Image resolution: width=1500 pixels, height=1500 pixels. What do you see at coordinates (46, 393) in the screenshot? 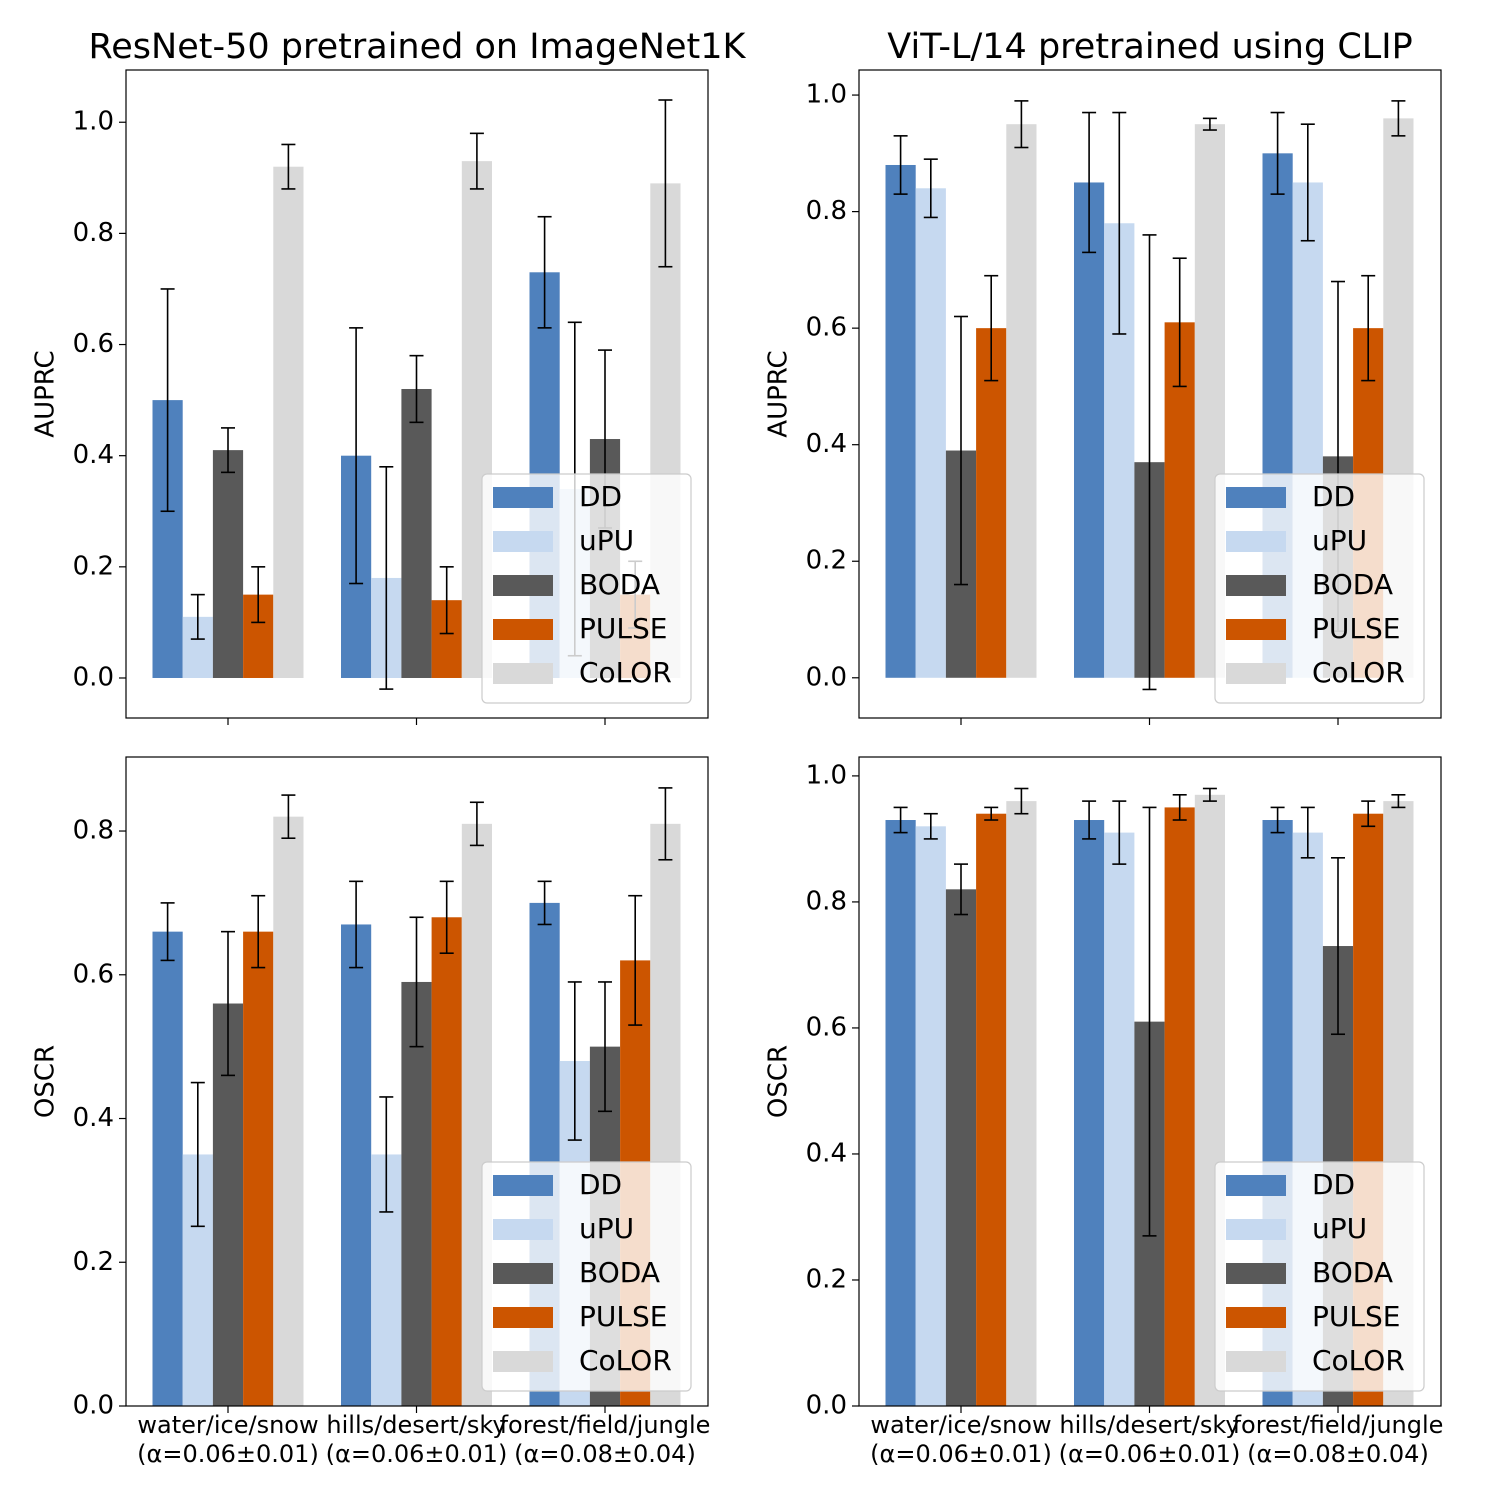
I see `y-axis-label: AUPRC` at bounding box center [46, 393].